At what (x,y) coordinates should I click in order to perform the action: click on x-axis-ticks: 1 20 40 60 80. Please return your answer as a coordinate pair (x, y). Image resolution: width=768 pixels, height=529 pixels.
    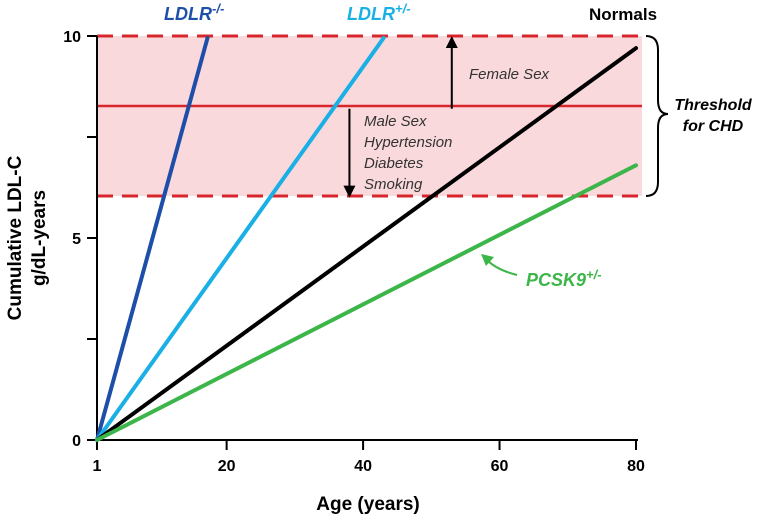
    Looking at the image, I should click on (369, 457).